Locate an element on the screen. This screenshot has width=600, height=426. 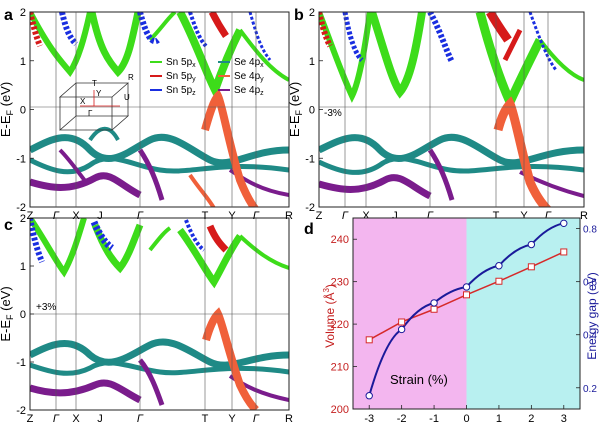
bz-label-x: X is located at coordinates (83, 101).